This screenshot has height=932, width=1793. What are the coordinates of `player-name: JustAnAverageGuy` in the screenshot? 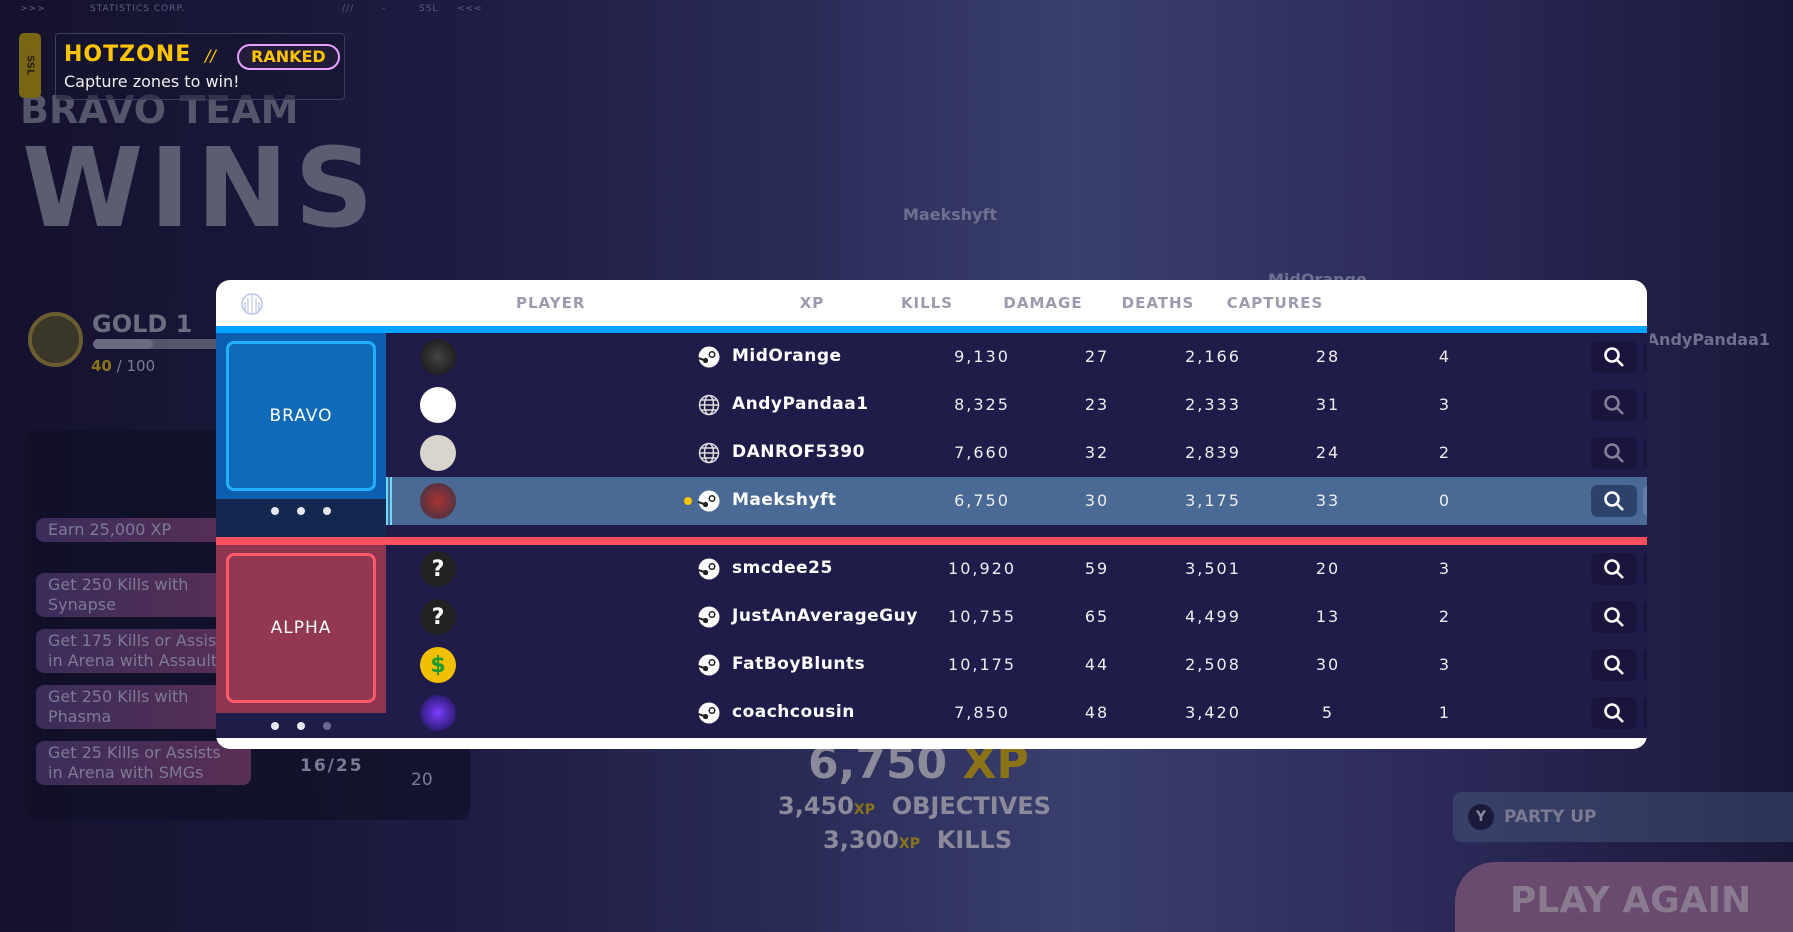 It's located at (825, 616).